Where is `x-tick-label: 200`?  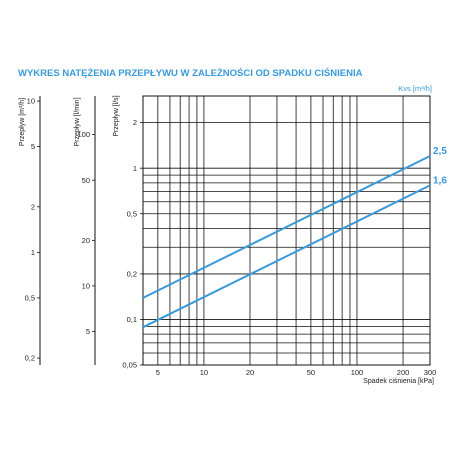 x-tick-label: 200 is located at coordinates (403, 372).